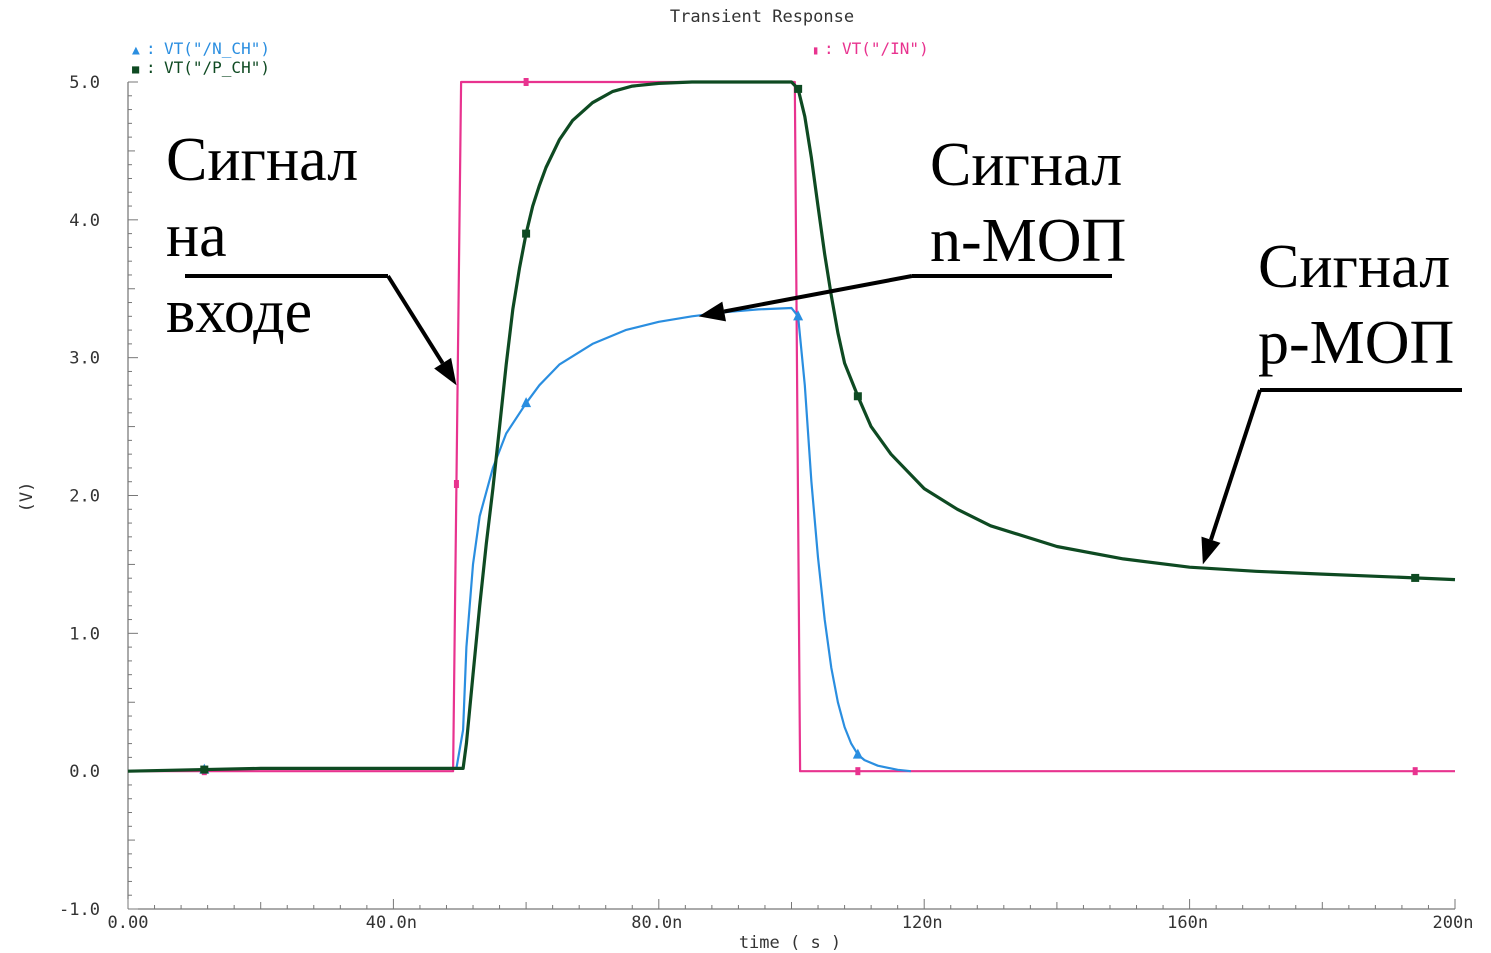 The height and width of the screenshot is (953, 1491). I want to click on legend-marker-in: ▮, so click(815, 50).